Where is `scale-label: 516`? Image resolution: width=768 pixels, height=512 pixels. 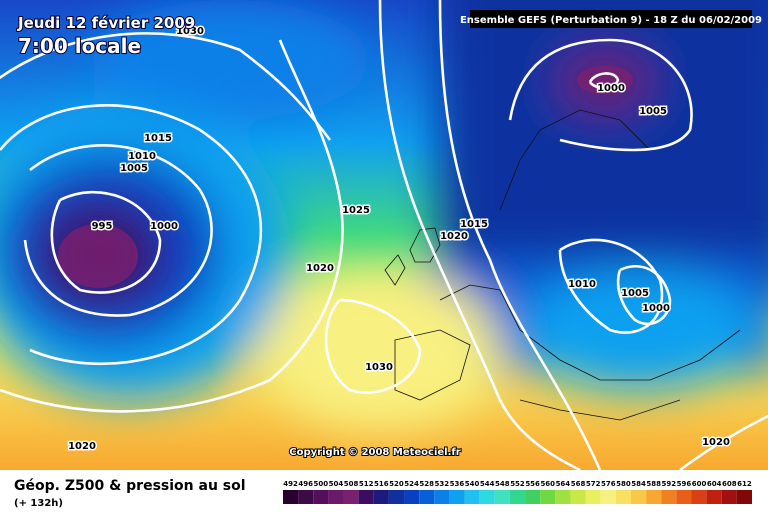 scale-label: 516 is located at coordinates (381, 484).